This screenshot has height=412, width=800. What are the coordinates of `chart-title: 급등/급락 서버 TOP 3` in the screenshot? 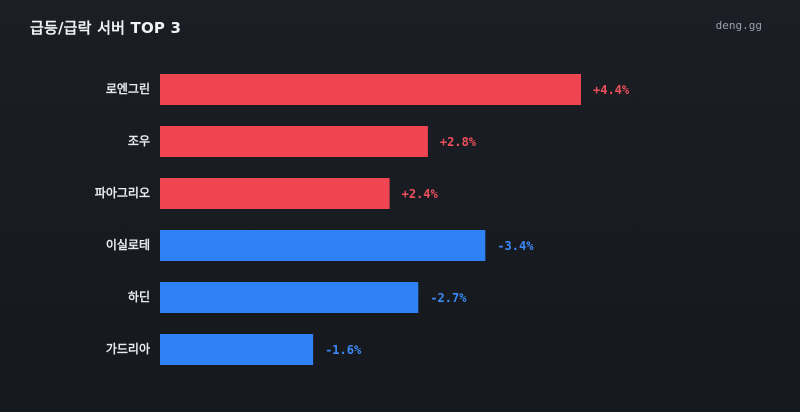 It's located at (106, 28).